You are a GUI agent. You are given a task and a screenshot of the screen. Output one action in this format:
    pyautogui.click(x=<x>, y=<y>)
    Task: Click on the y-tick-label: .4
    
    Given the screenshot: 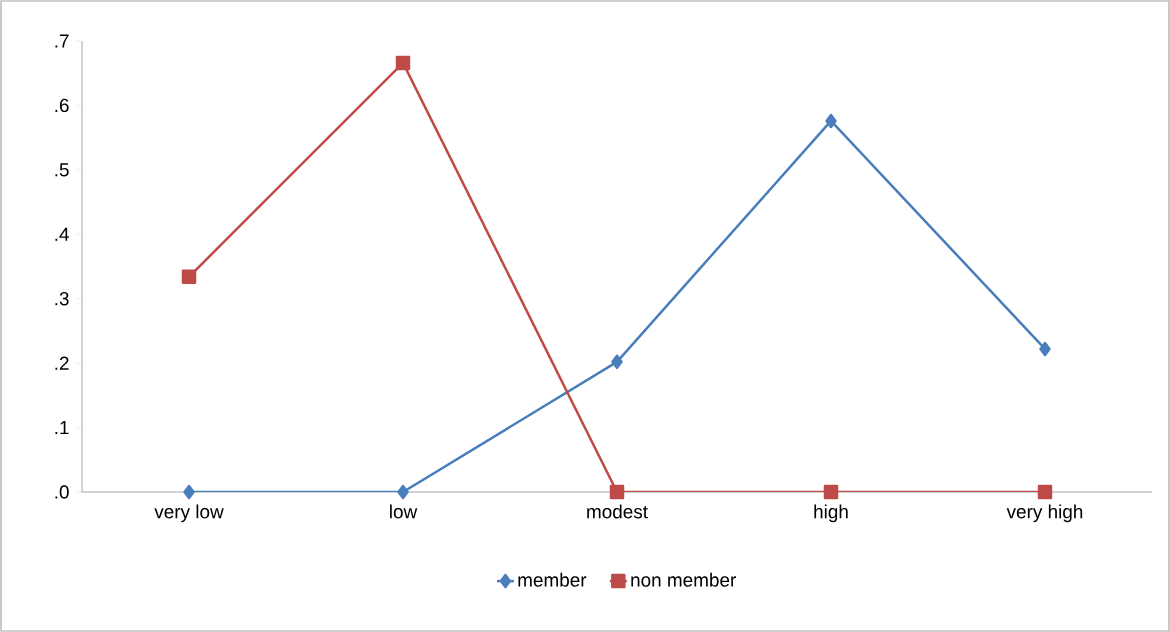 What is the action you would take?
    pyautogui.click(x=62, y=234)
    